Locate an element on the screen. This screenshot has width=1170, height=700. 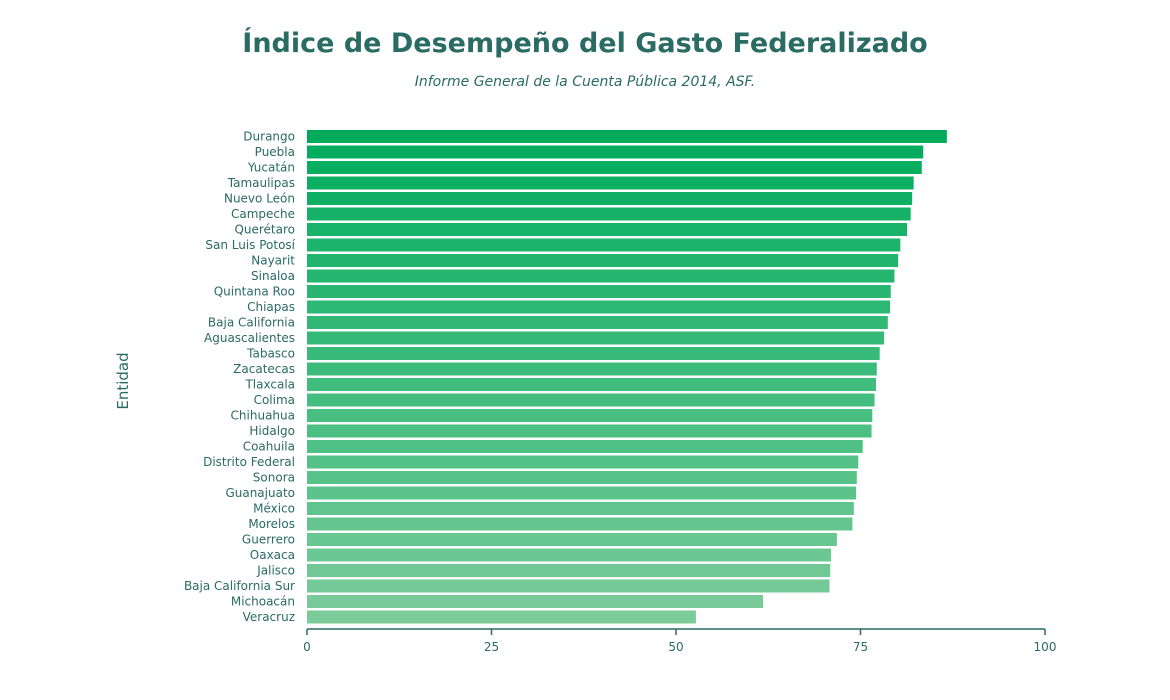
category-label: Tlaxcala is located at coordinates (269, 385).